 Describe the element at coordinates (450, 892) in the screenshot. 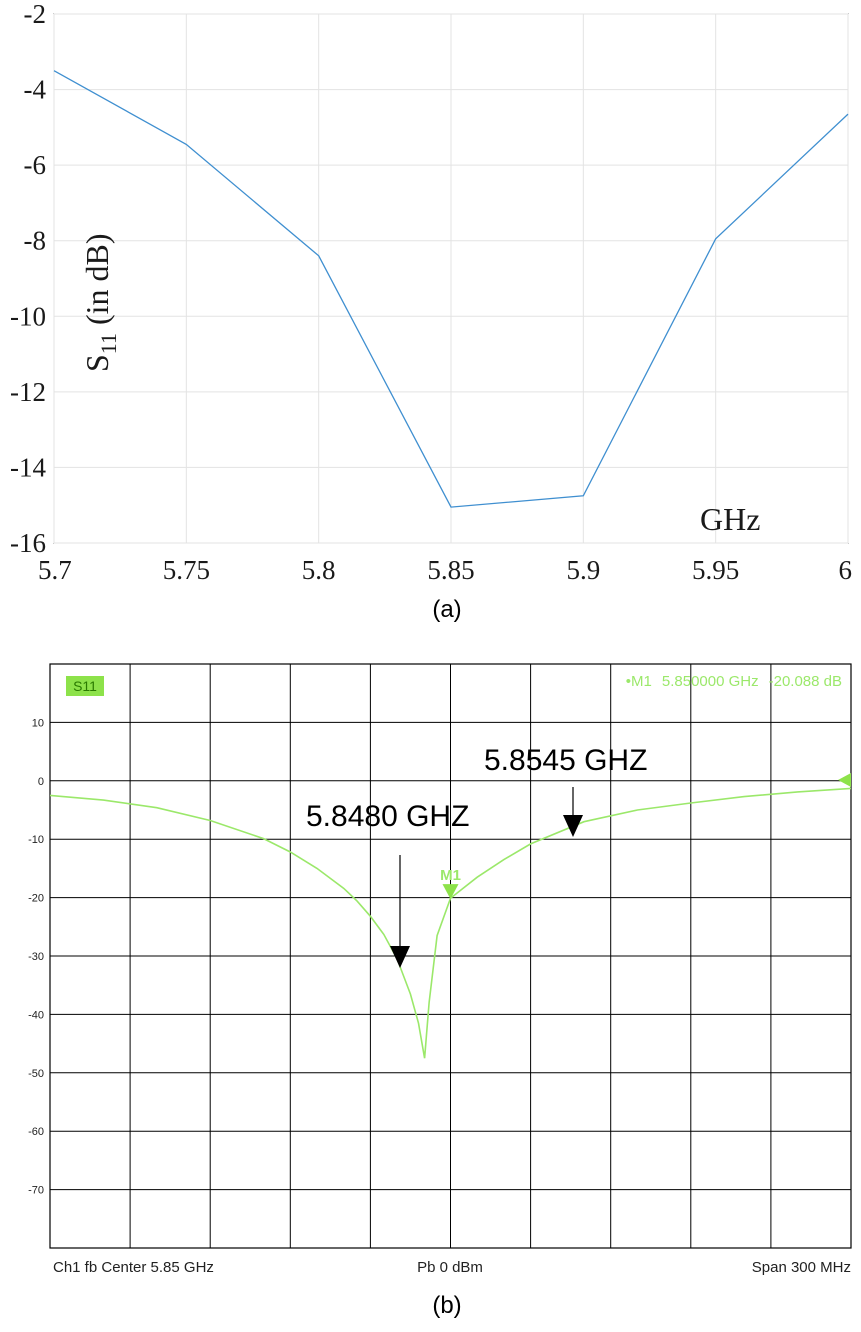

I see `marker-triangle-icon` at that location.